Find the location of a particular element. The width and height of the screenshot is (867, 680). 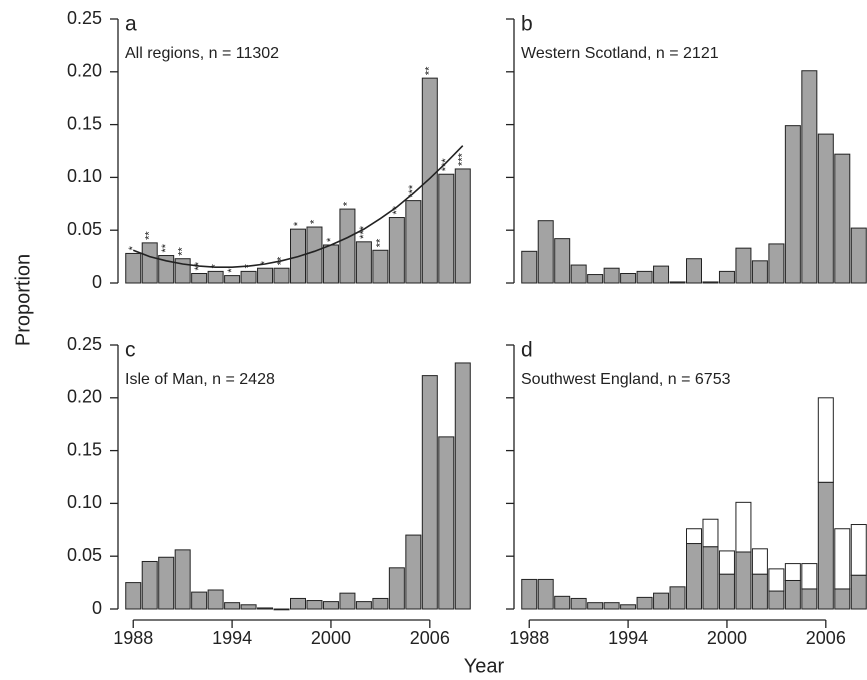

y-axis-title: Proportion is located at coordinates (23, 300).